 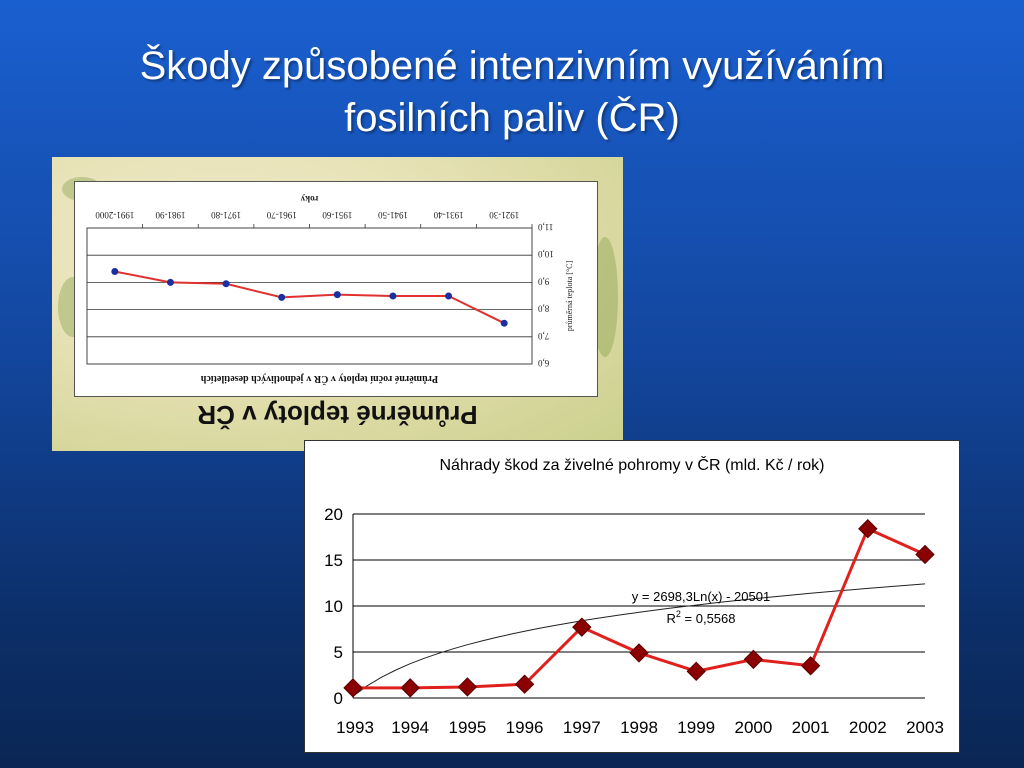 I want to click on slide-title-line-2: fosilních paliv (ČR), so click(x=512, y=118).